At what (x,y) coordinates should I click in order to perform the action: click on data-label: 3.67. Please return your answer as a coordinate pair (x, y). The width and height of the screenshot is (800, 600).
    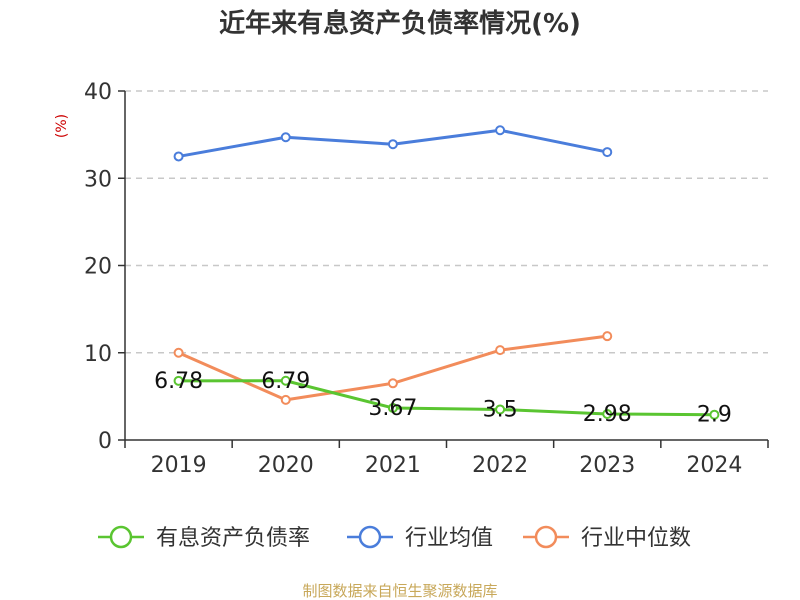
    Looking at the image, I should click on (392, 408).